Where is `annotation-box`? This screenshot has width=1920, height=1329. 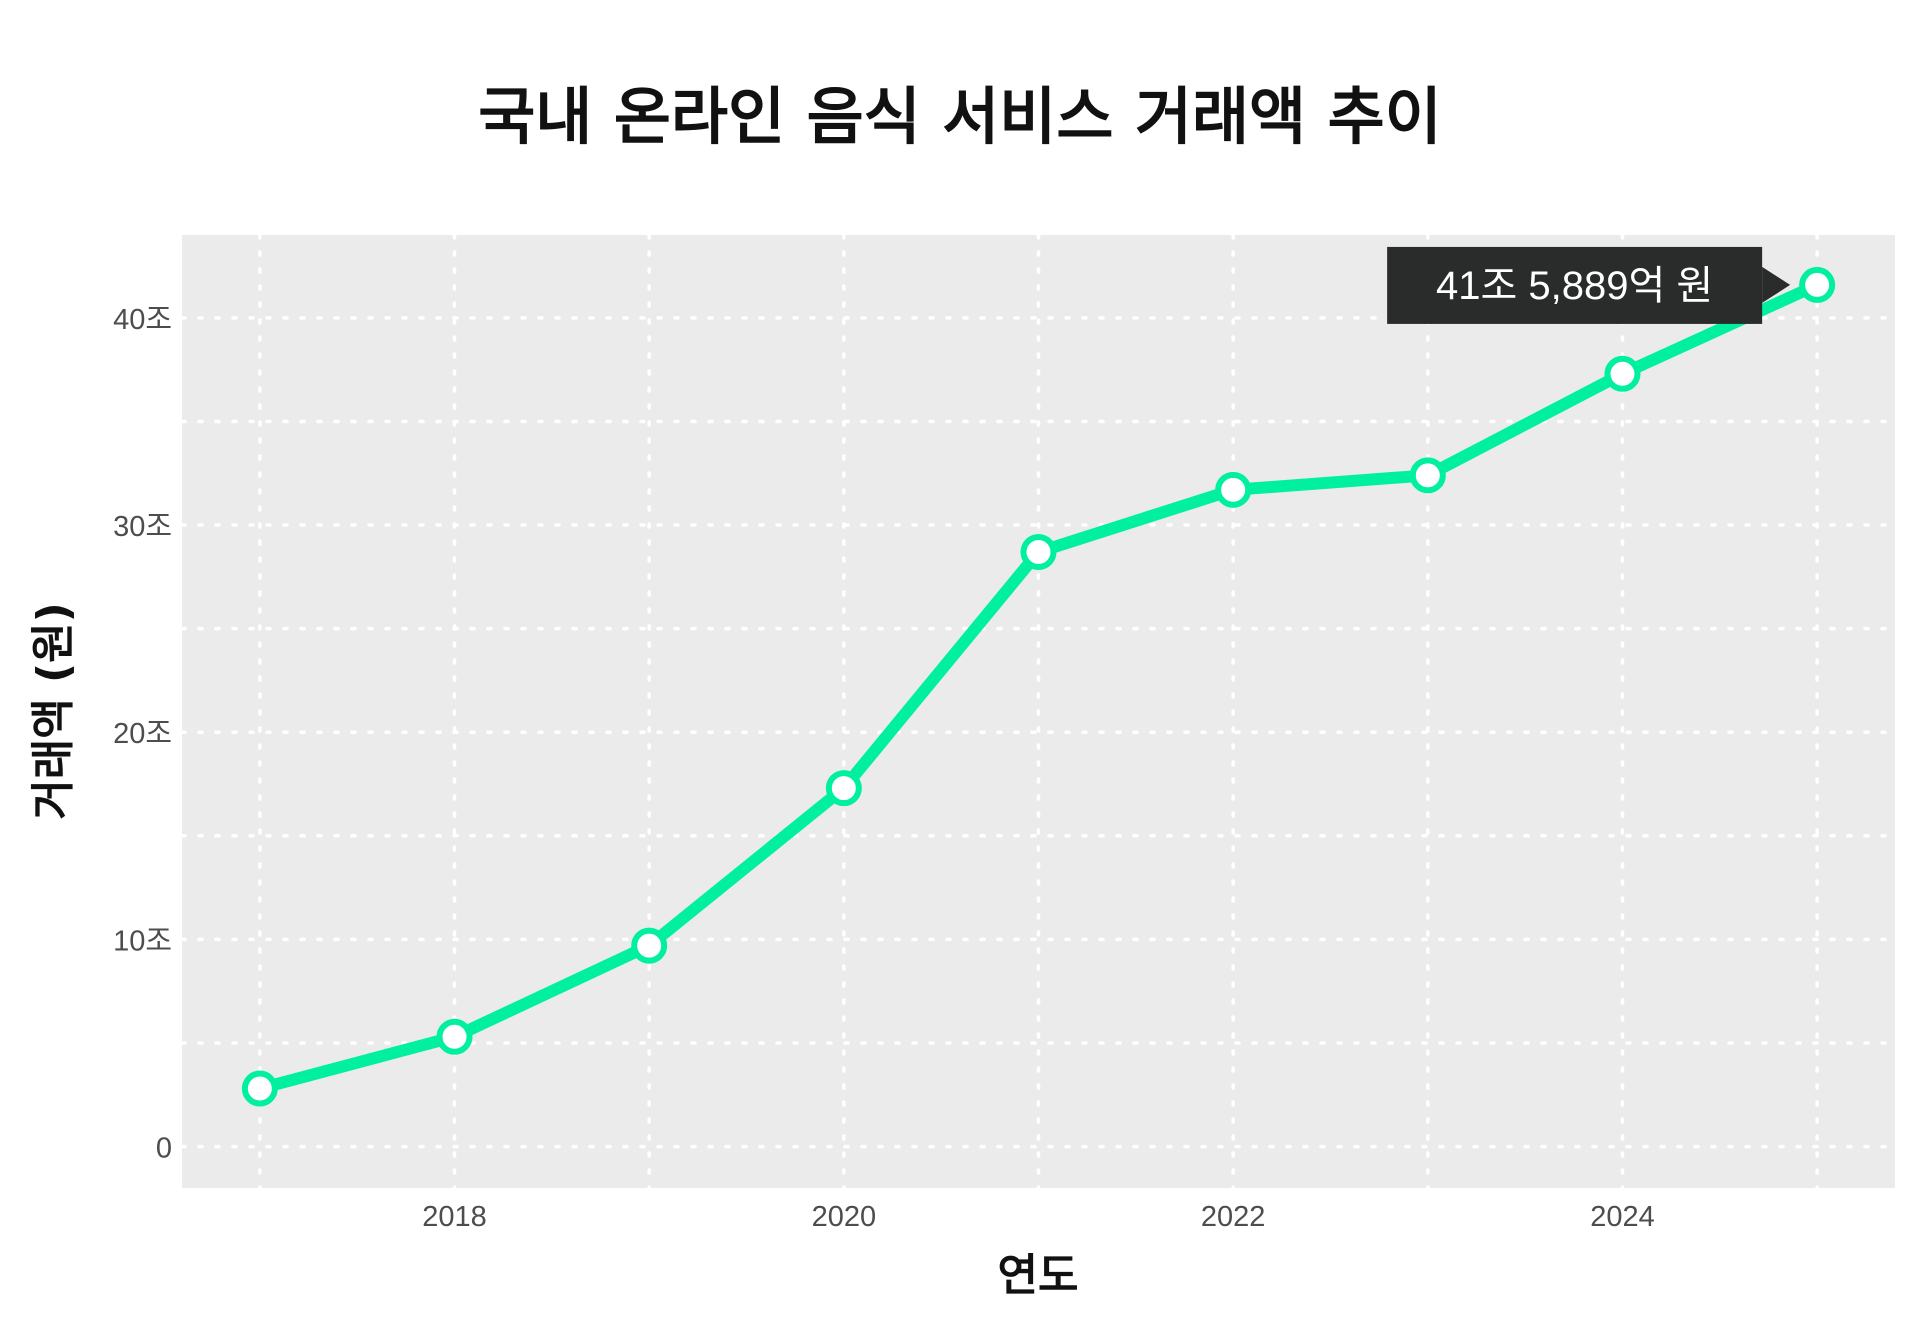 annotation-box is located at coordinates (1575, 285).